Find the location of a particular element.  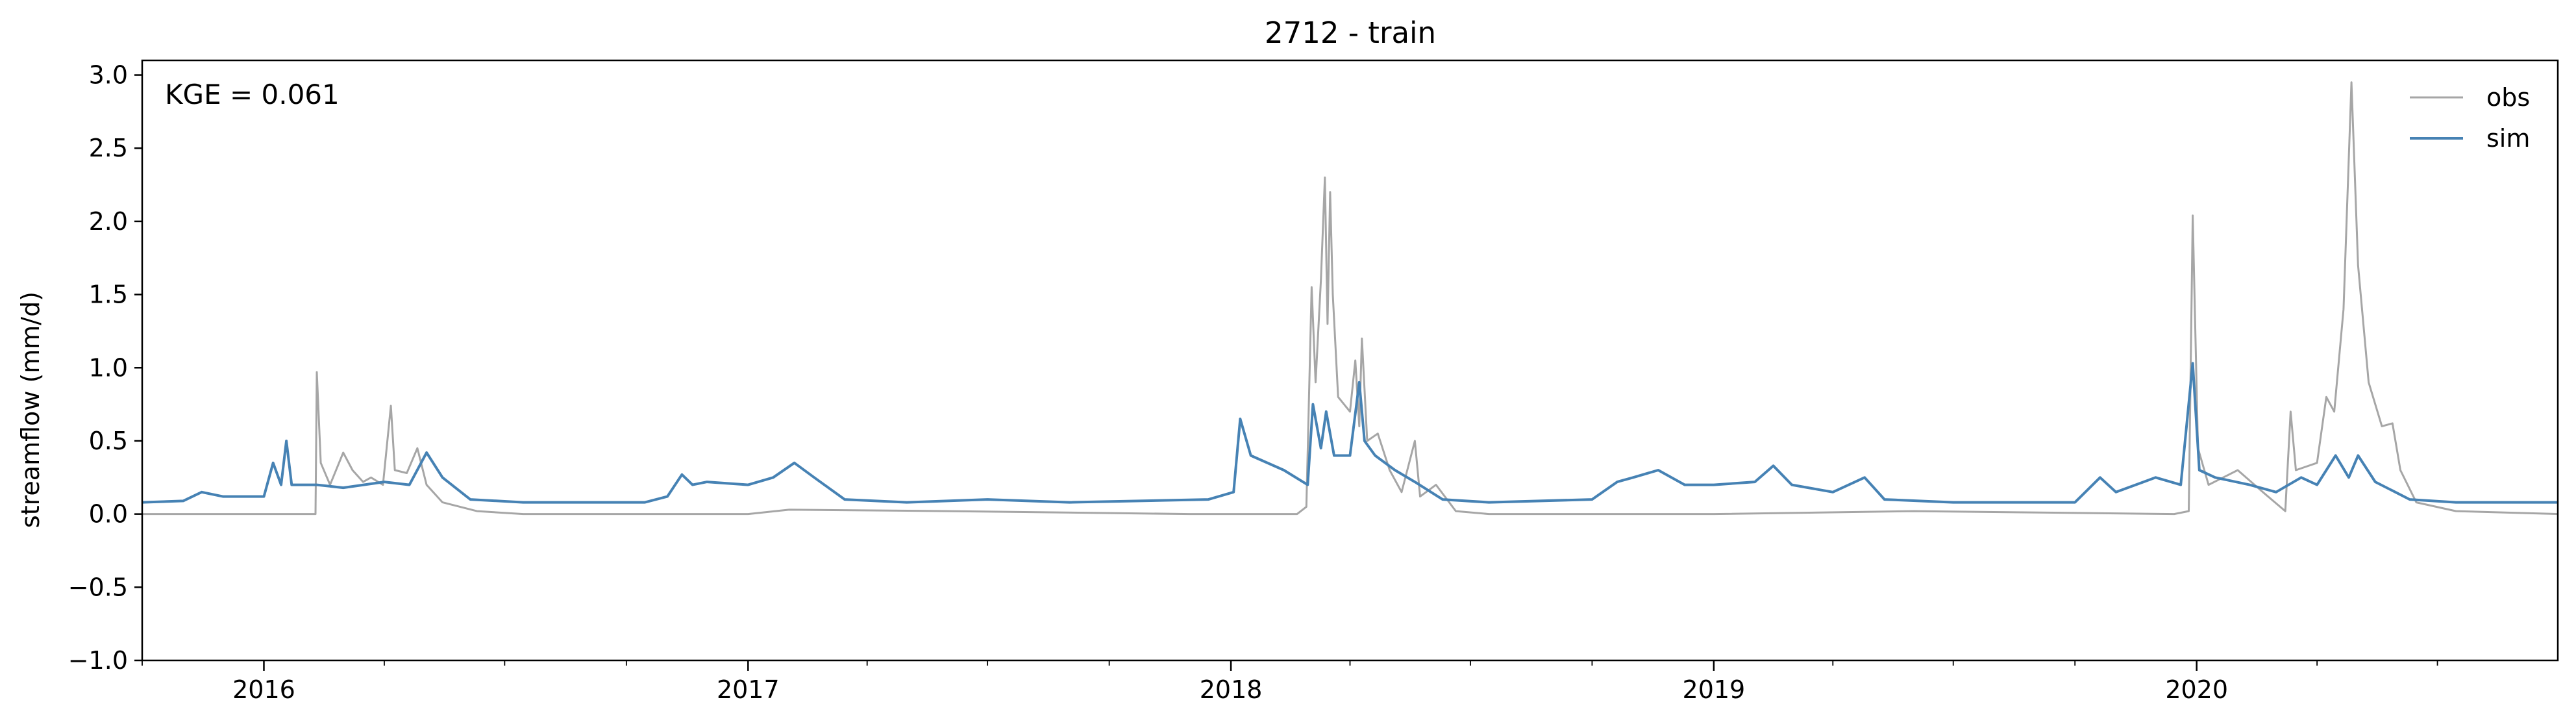

y-tick-label: 1.5 is located at coordinates (108, 295).